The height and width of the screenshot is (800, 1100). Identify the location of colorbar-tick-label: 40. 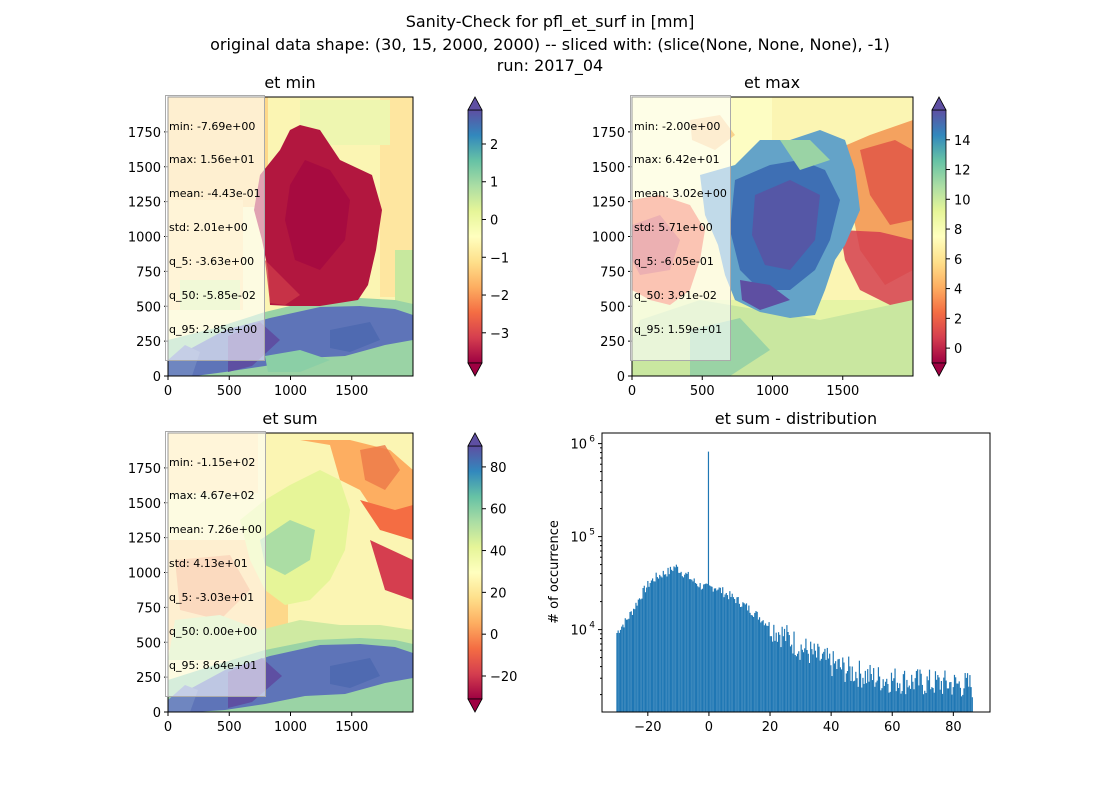
(498, 552).